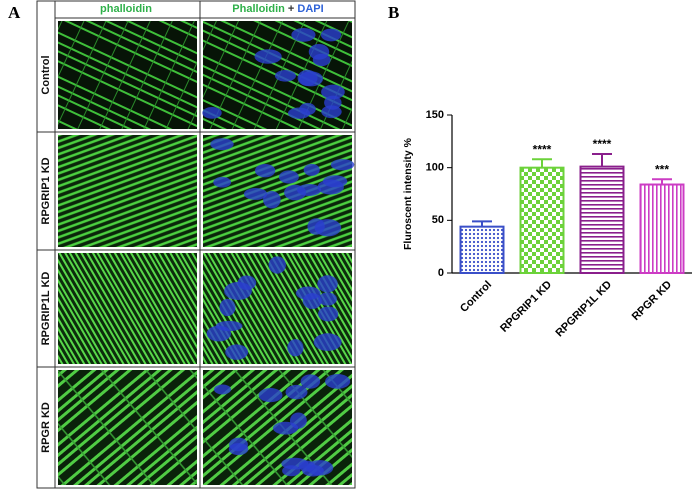 This screenshot has height=498, width=700. What do you see at coordinates (46, 309) in the screenshot?
I see `row-label: RPGRIP1L KD` at bounding box center [46, 309].